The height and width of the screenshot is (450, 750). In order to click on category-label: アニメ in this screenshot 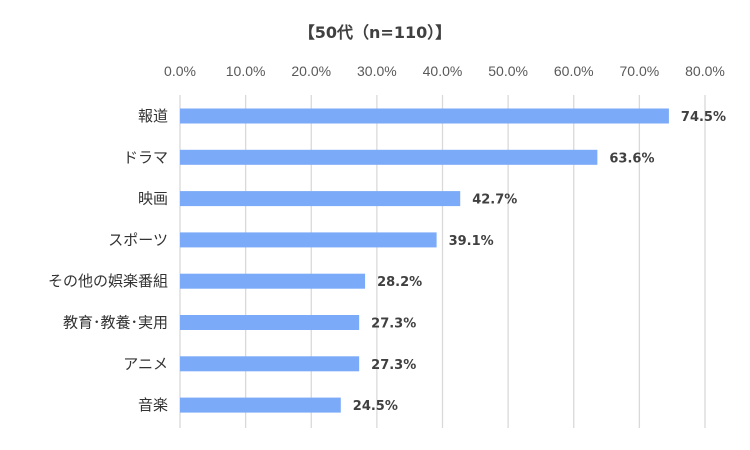, I will do `click(145, 364)`.